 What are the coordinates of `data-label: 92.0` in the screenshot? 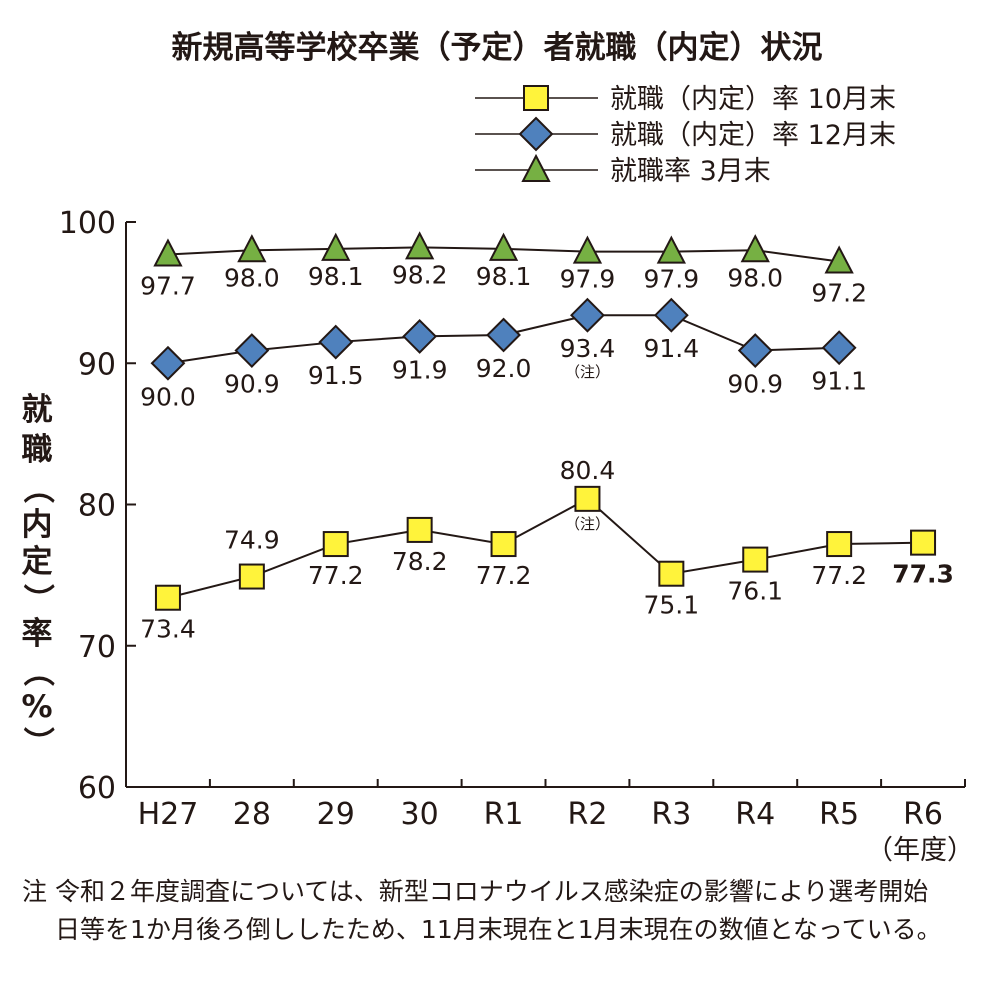 It's located at (504, 368).